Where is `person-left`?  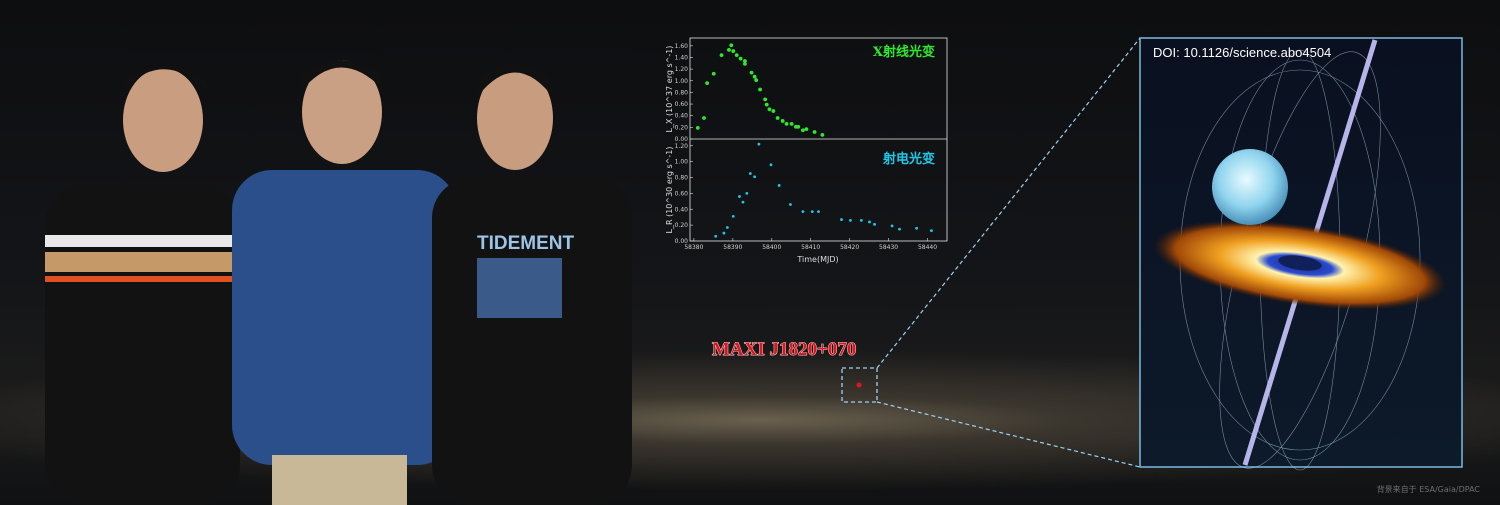 person-left is located at coordinates (142, 285).